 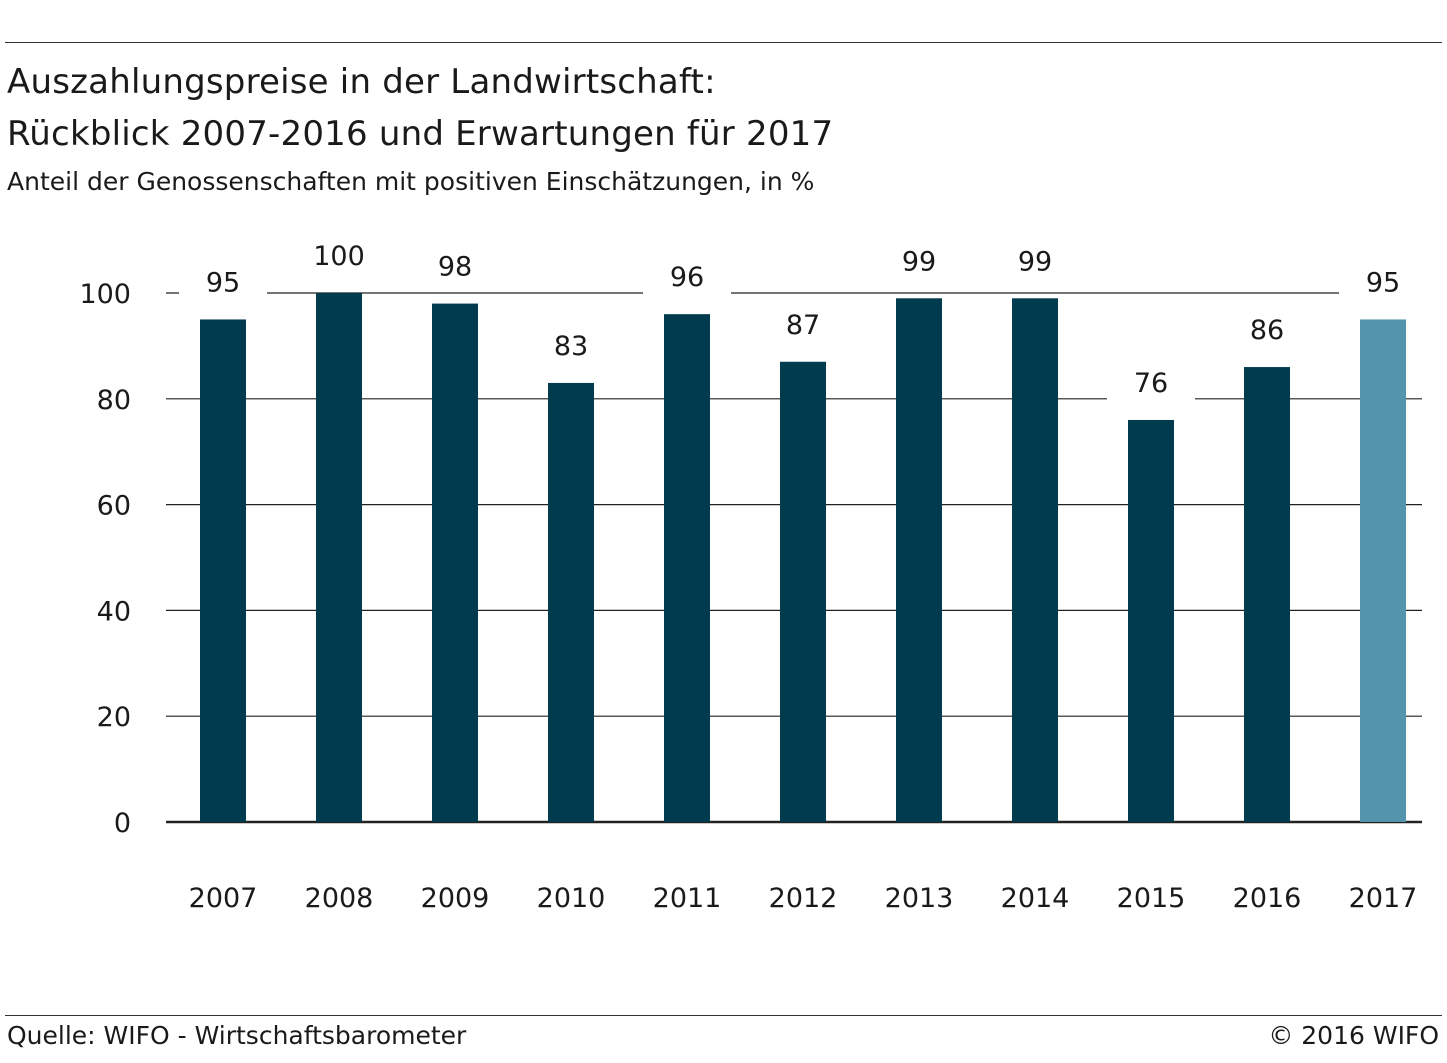 I want to click on y-tick-label: 80, so click(x=114, y=400).